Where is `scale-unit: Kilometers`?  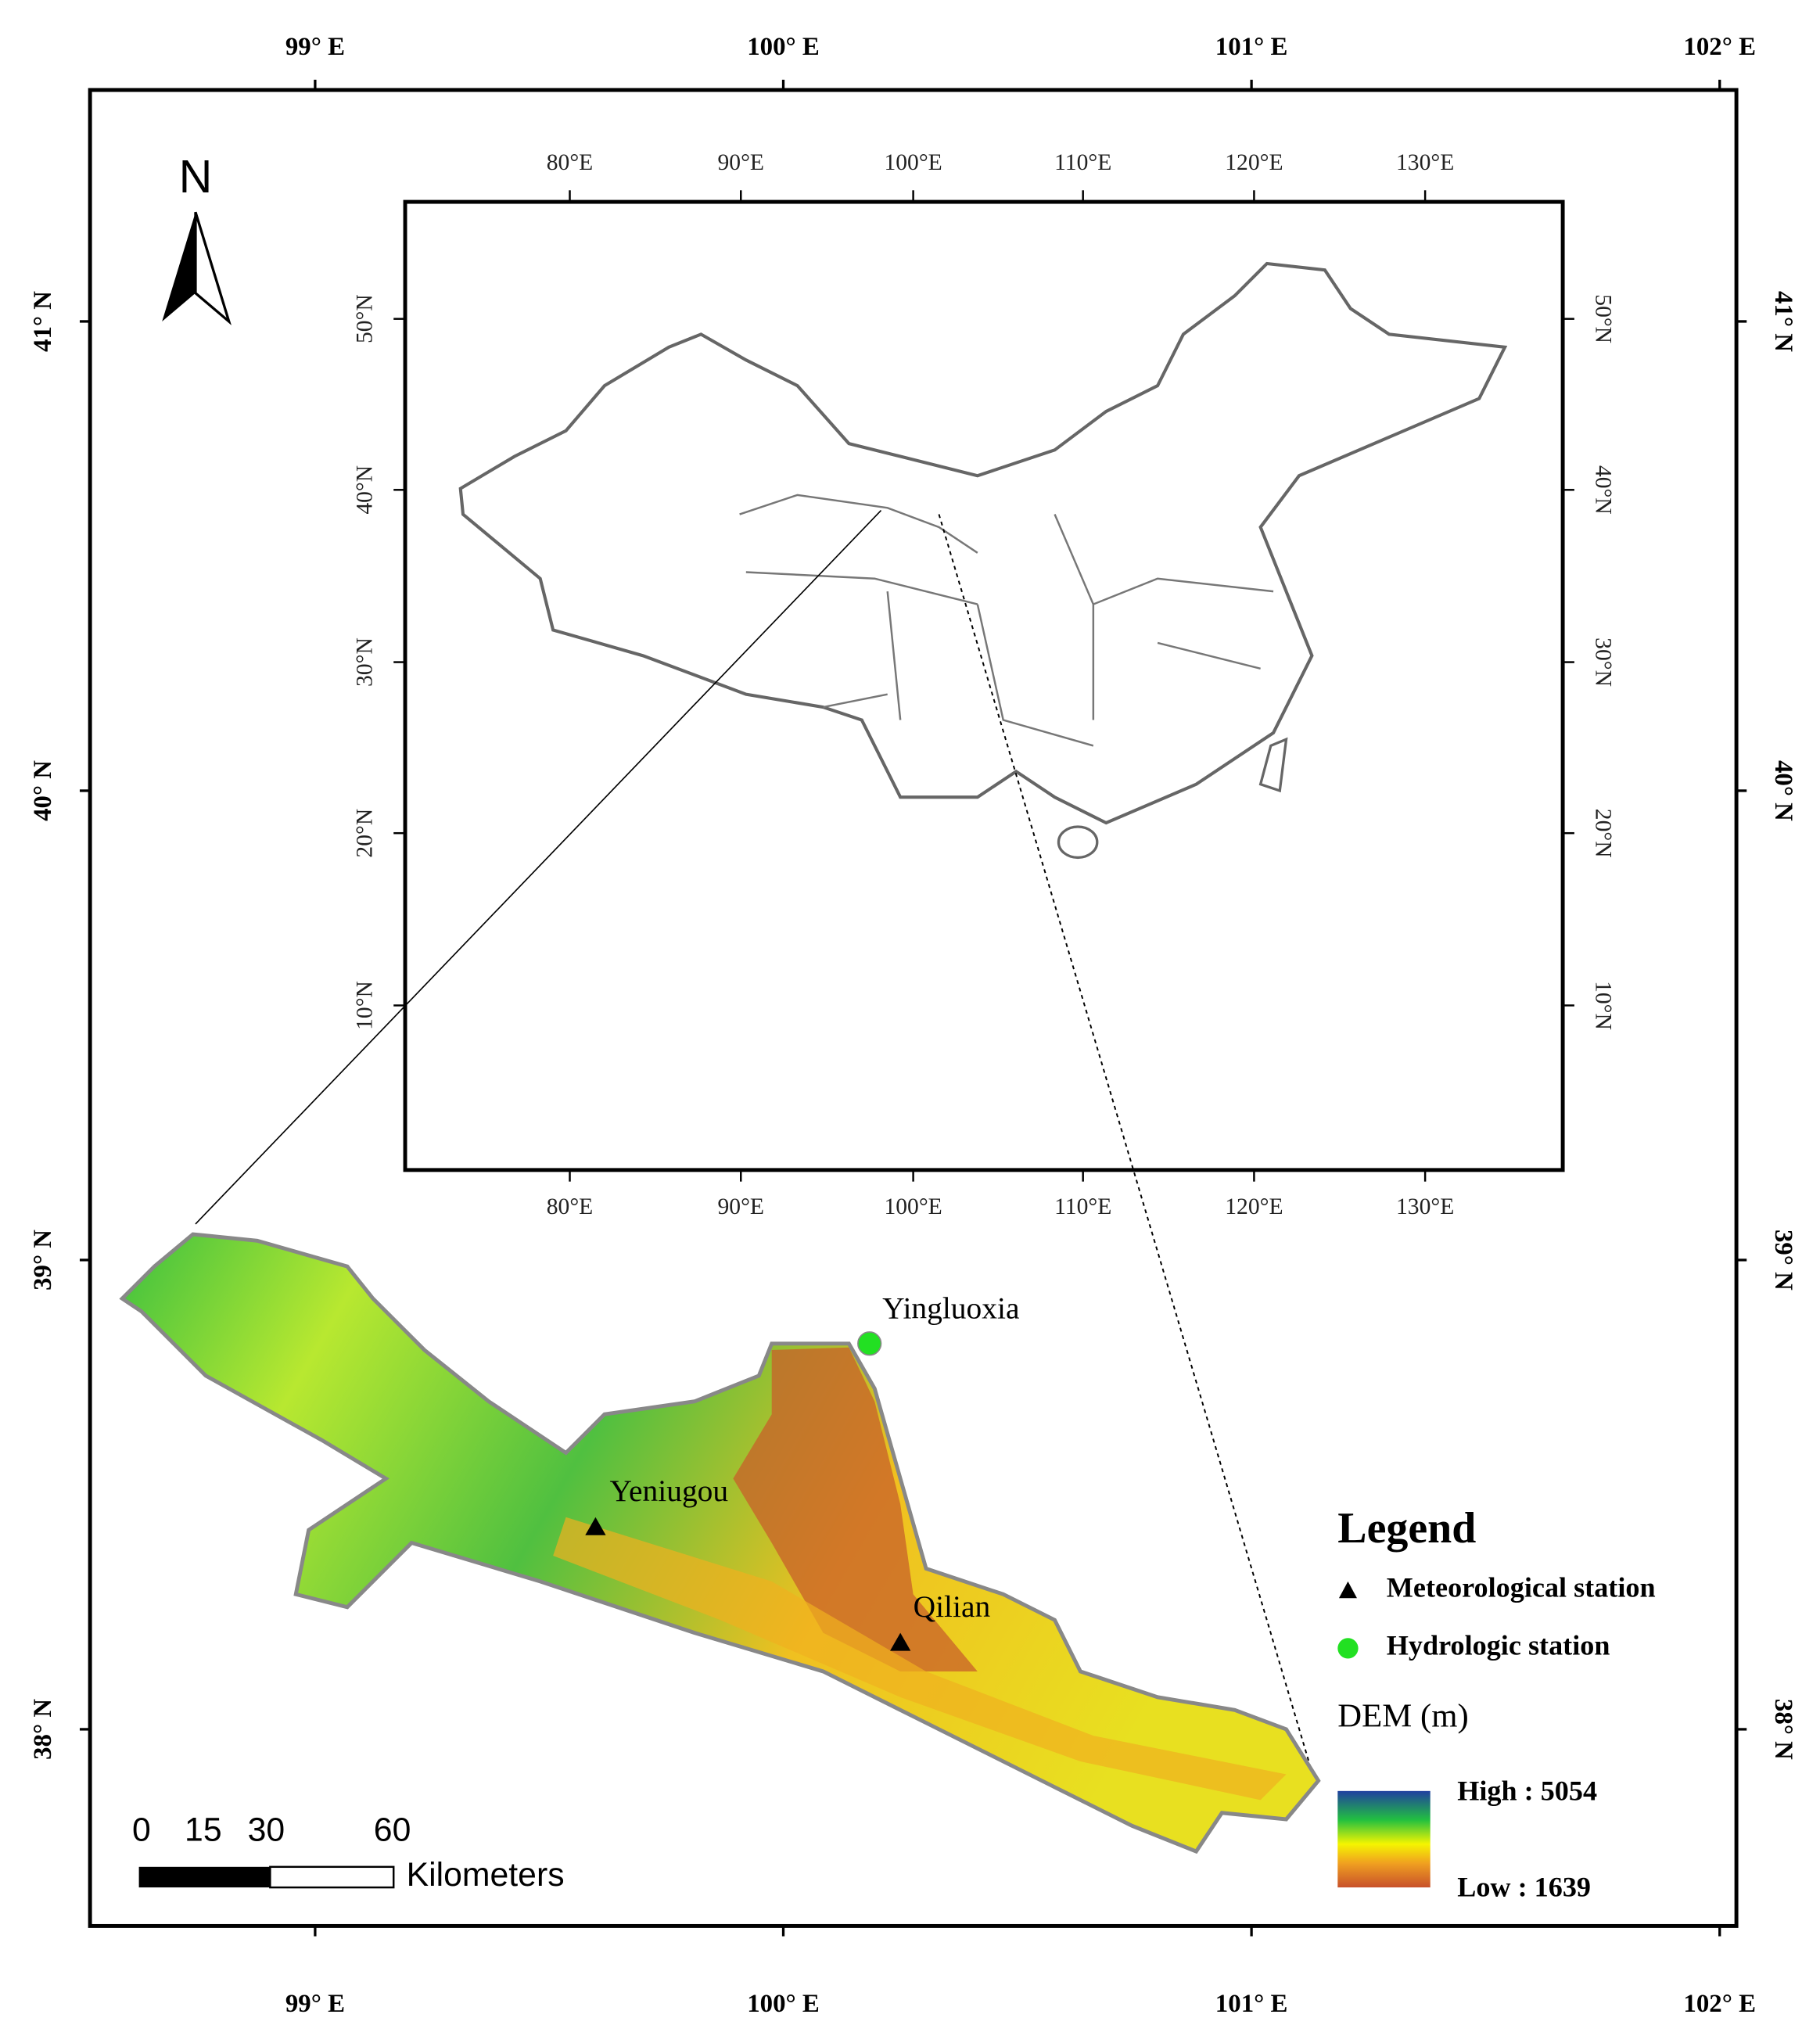 scale-unit: Kilometers is located at coordinates (486, 1875).